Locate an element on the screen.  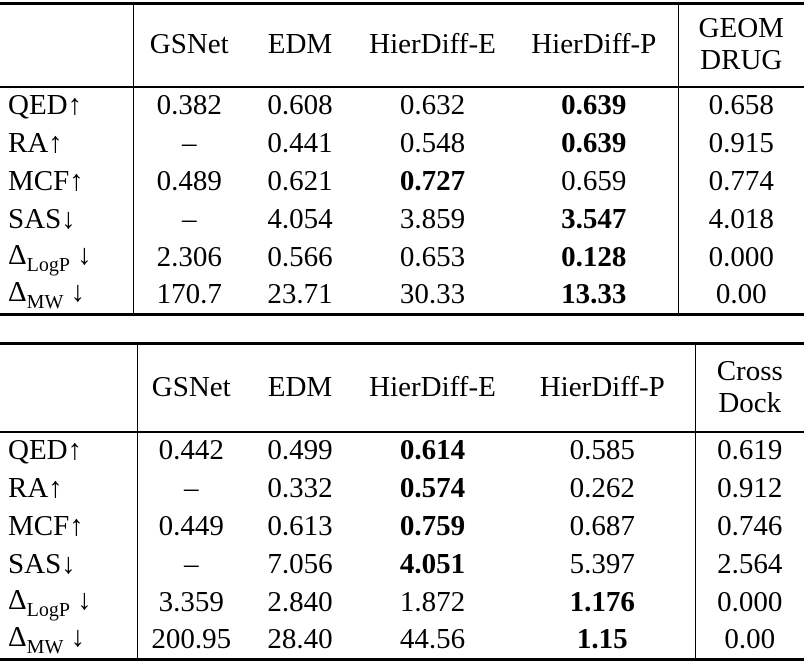
table-row: QED↑ 0.442 0.499 0.614 0.585 0.619 is located at coordinates (402, 450).